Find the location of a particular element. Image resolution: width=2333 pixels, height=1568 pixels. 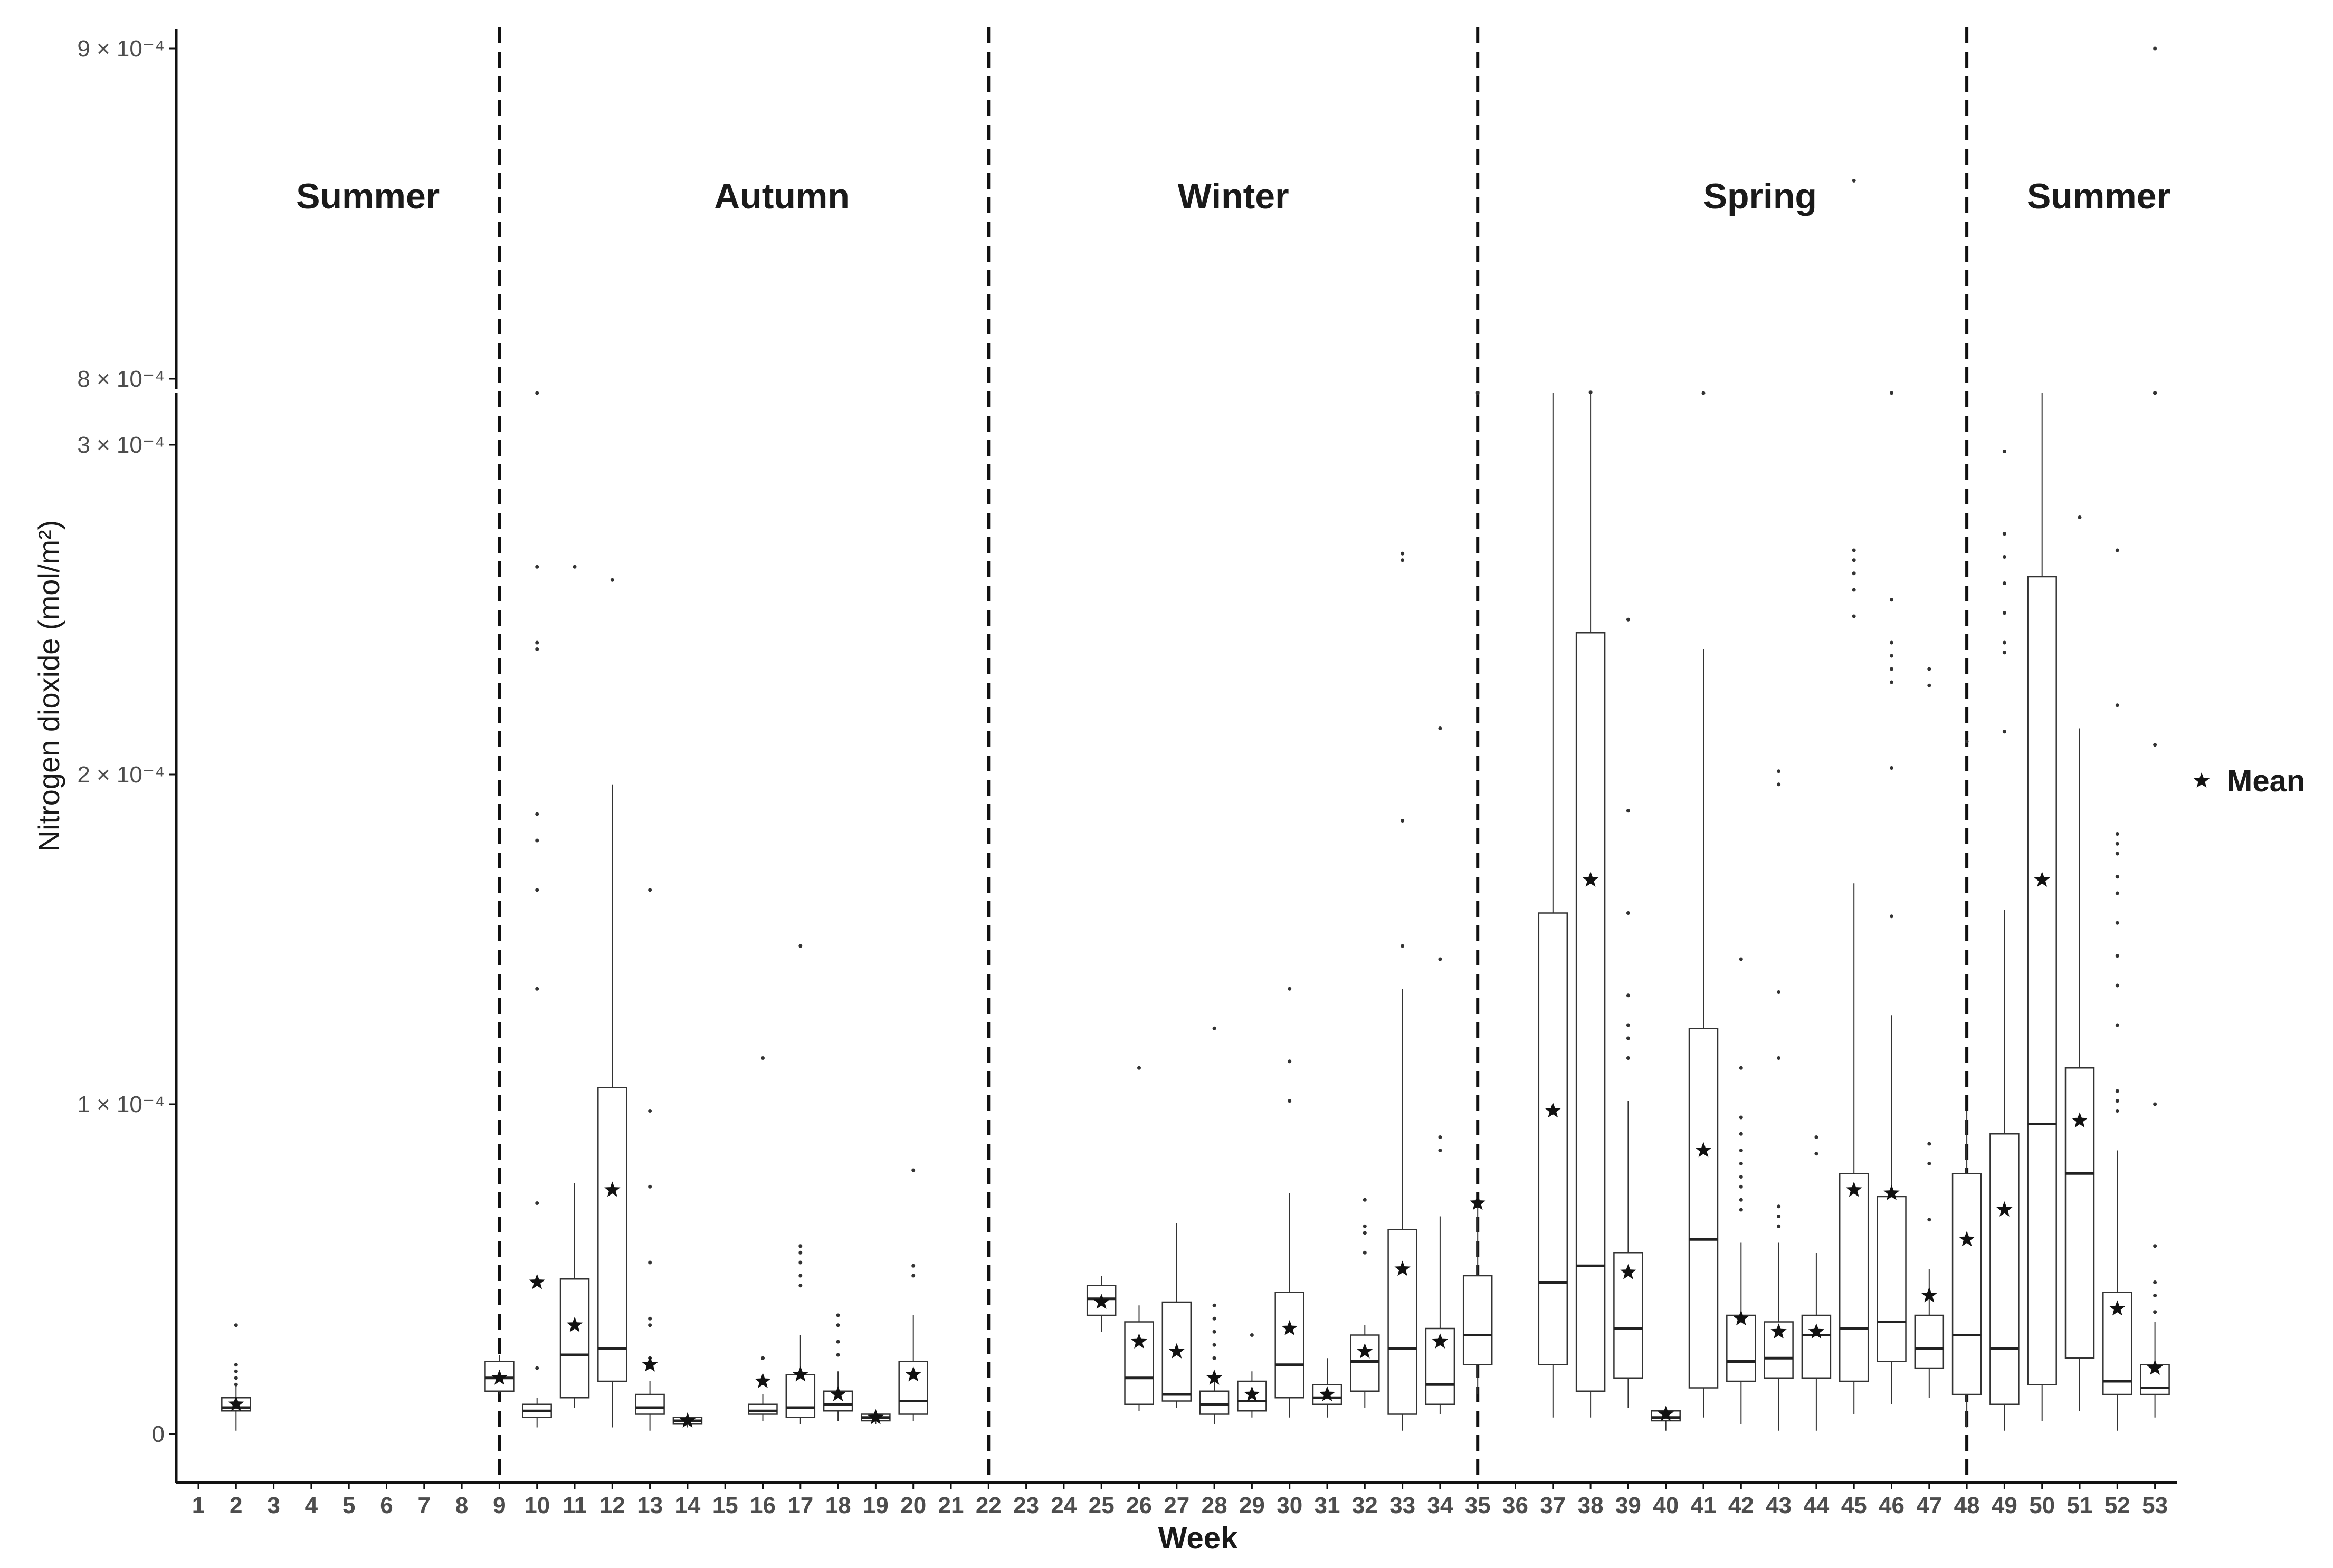

x-tick-label: 35 is located at coordinates (1478, 1505).